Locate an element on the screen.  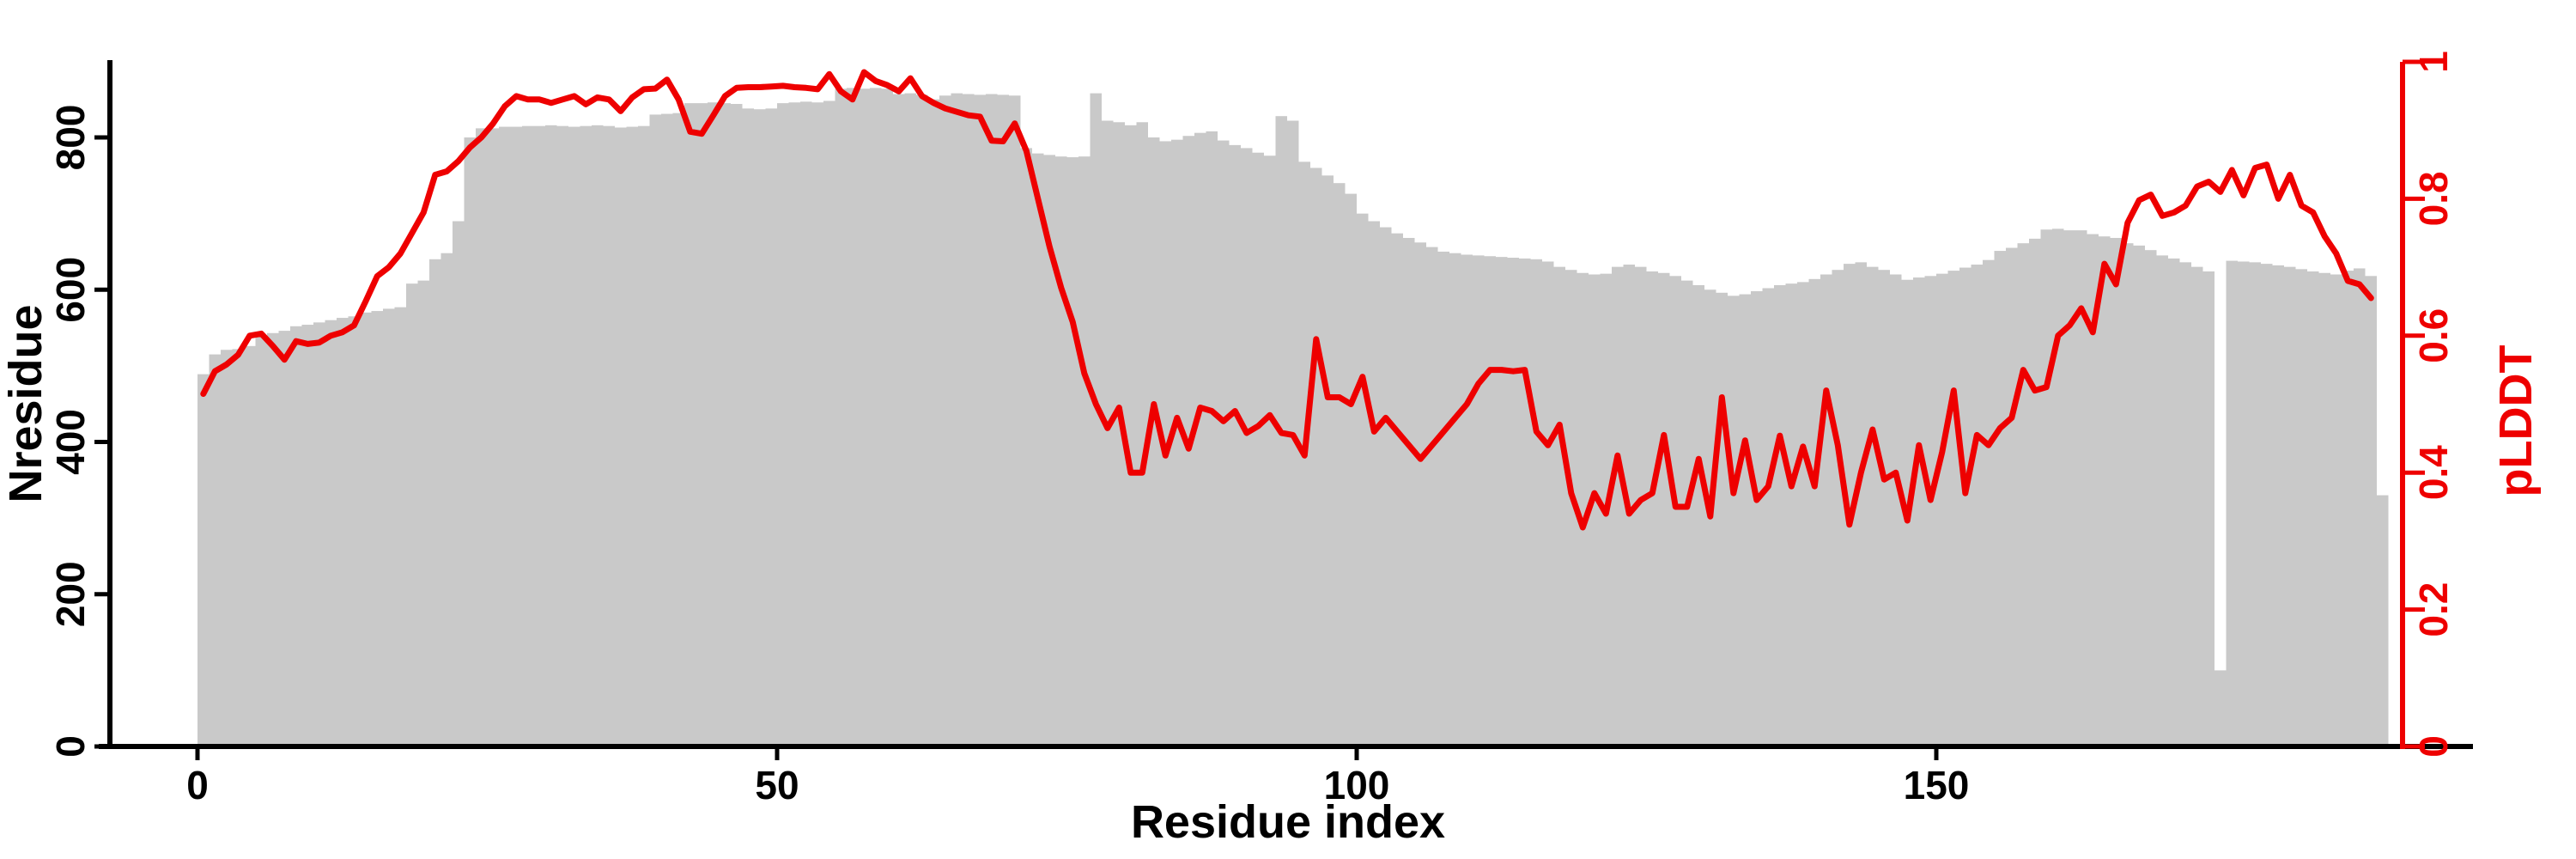
x-axis-title: Residue index is located at coordinates (1288, 822).